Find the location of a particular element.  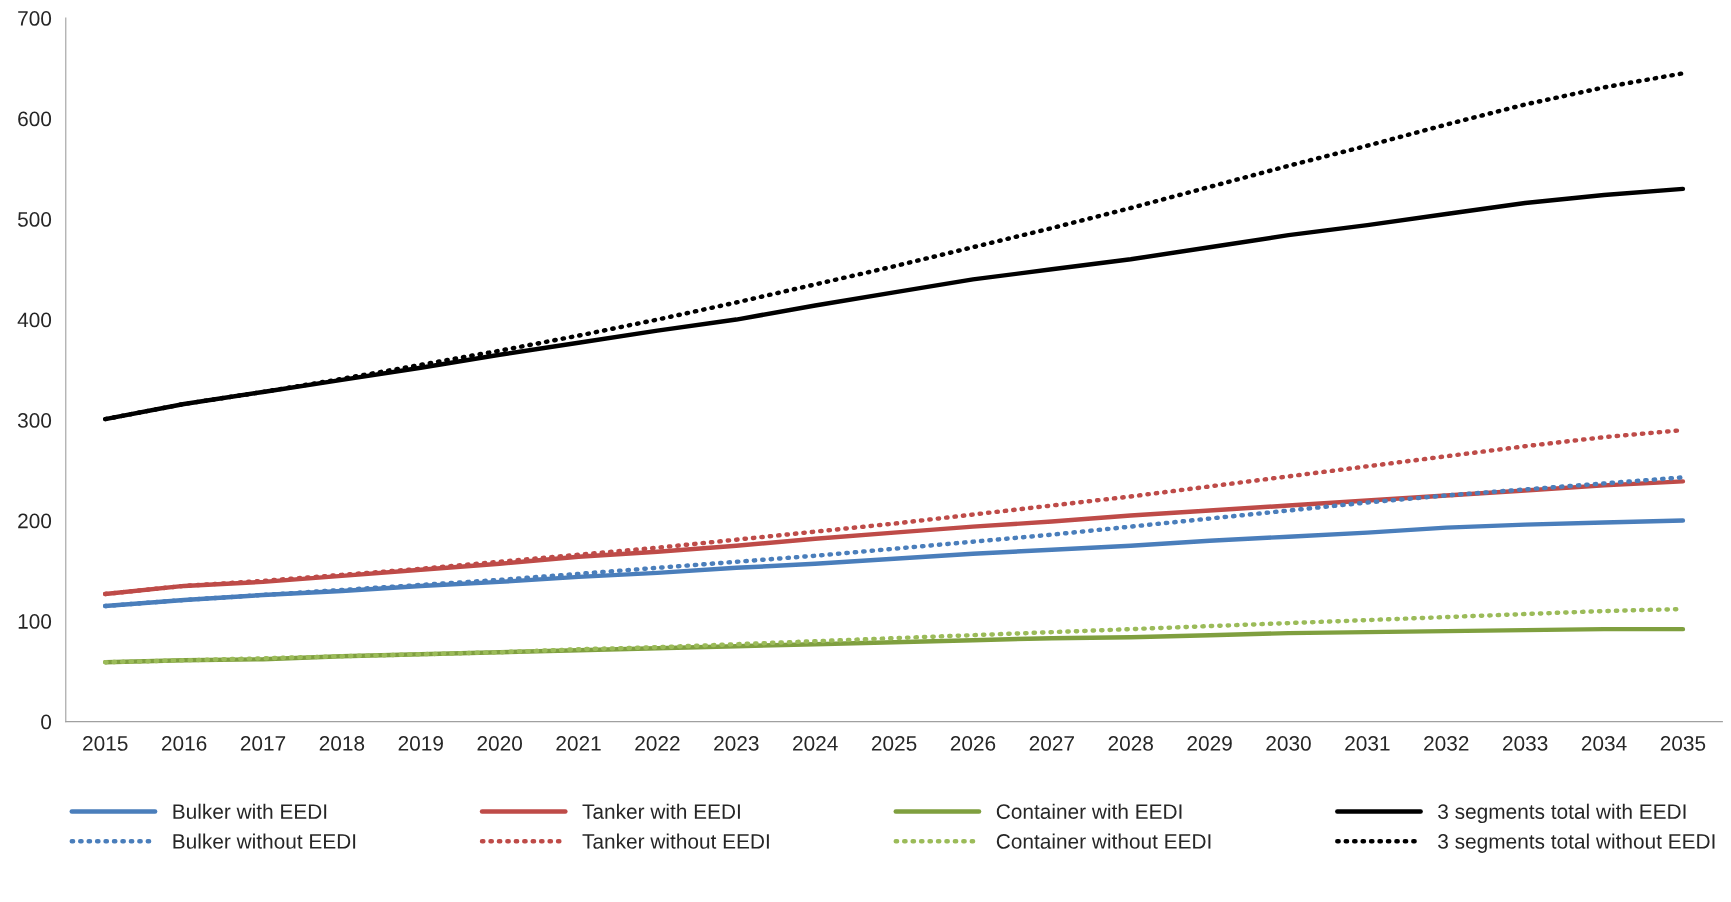

legend-label: Tanker with EEDI is located at coordinates (661, 811).